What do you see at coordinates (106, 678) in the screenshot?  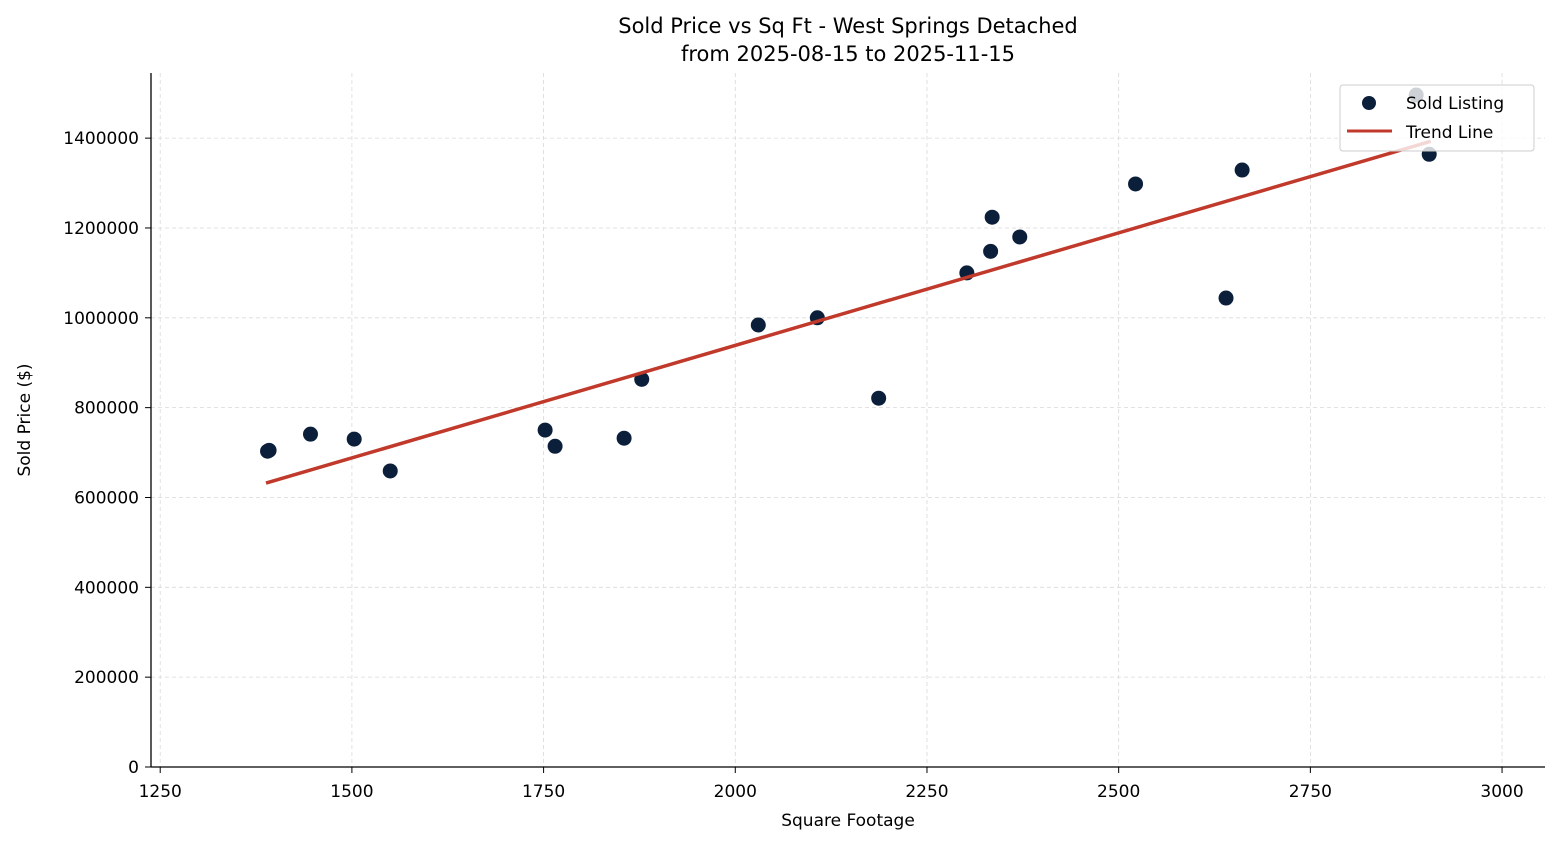 I see `y-tick-label: 200000` at bounding box center [106, 678].